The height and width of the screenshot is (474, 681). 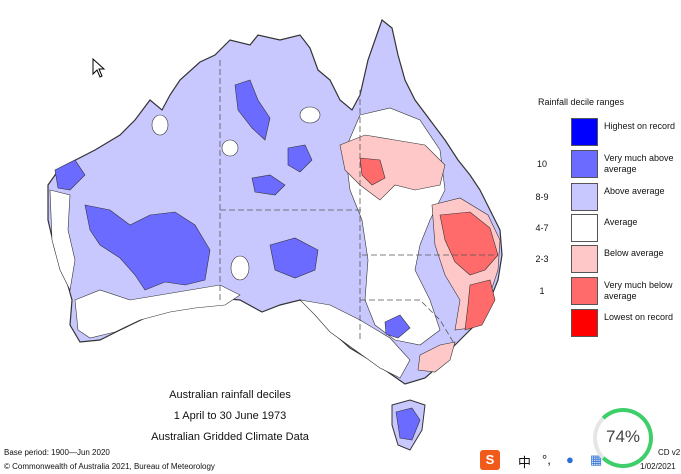 What do you see at coordinates (157, 311) in the screenshot?
I see `average-region-south` at bounding box center [157, 311].